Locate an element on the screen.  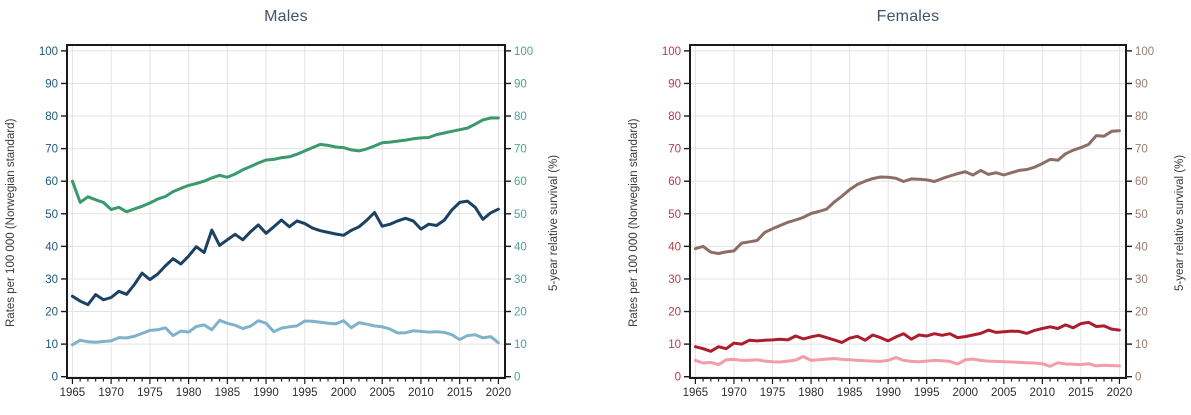
females-chart-title: Females is located at coordinates (908, 16).